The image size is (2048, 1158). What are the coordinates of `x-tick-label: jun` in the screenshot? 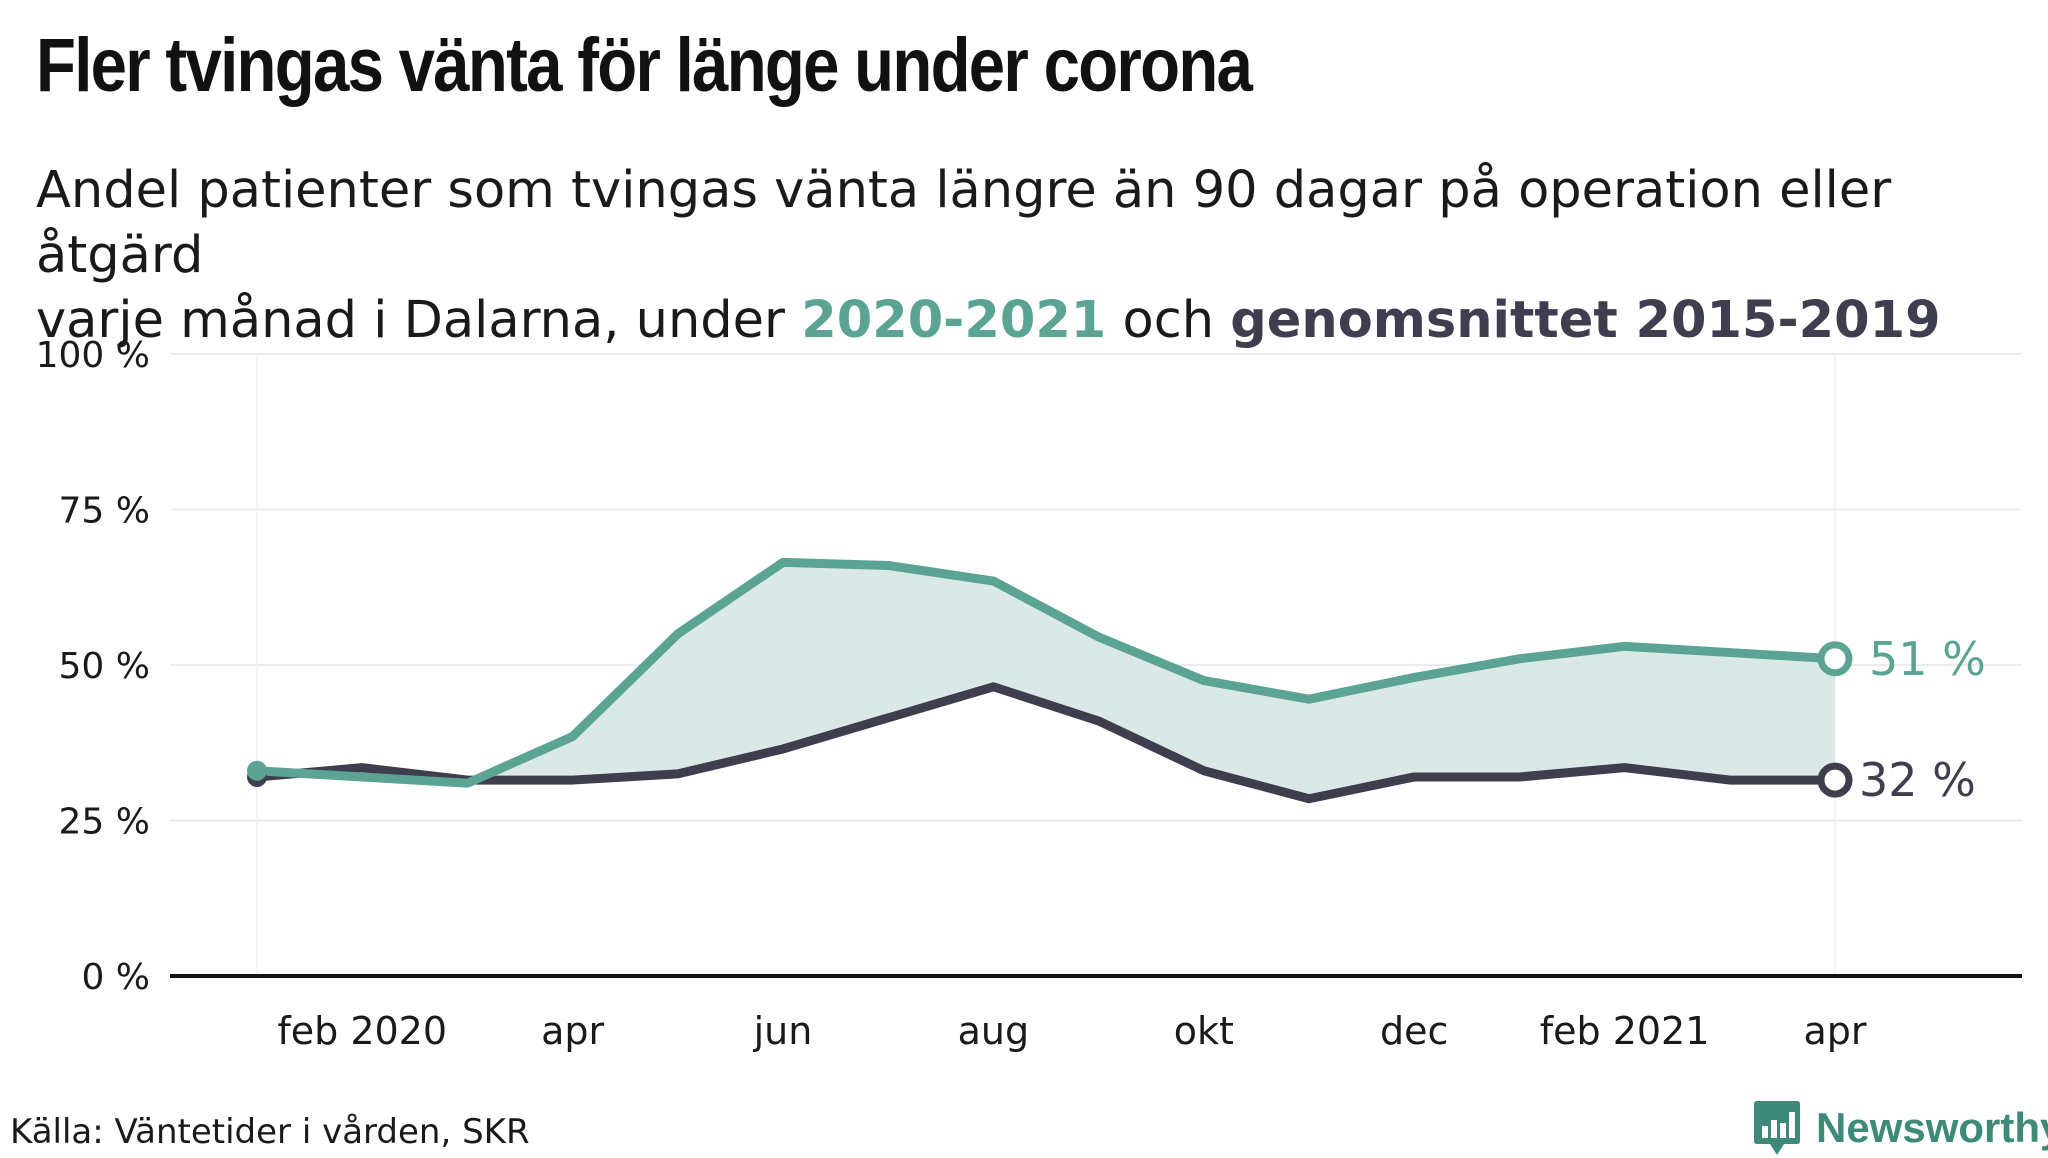 It's located at (783, 1031).